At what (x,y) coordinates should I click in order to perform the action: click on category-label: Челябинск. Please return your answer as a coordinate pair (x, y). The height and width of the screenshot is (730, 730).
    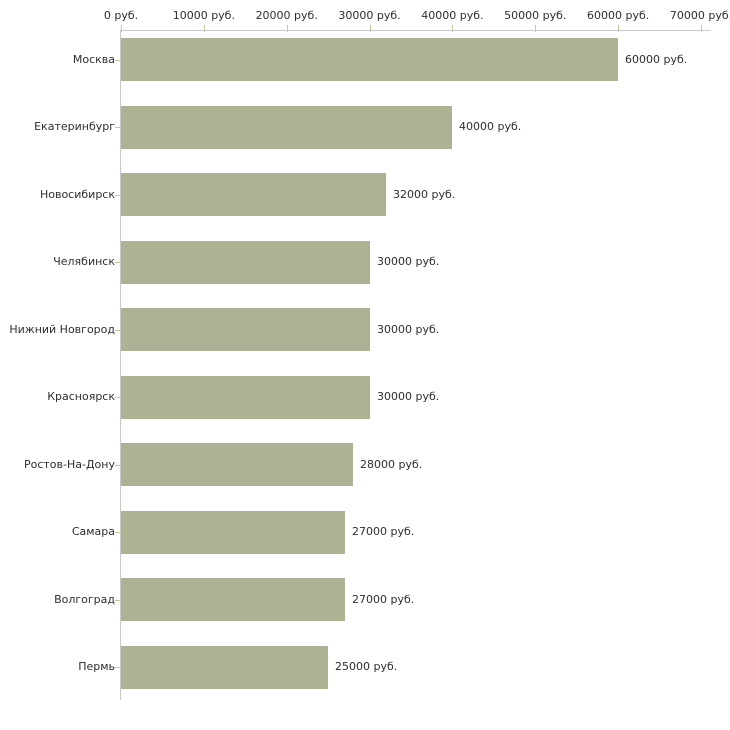
    Looking at the image, I should click on (84, 261).